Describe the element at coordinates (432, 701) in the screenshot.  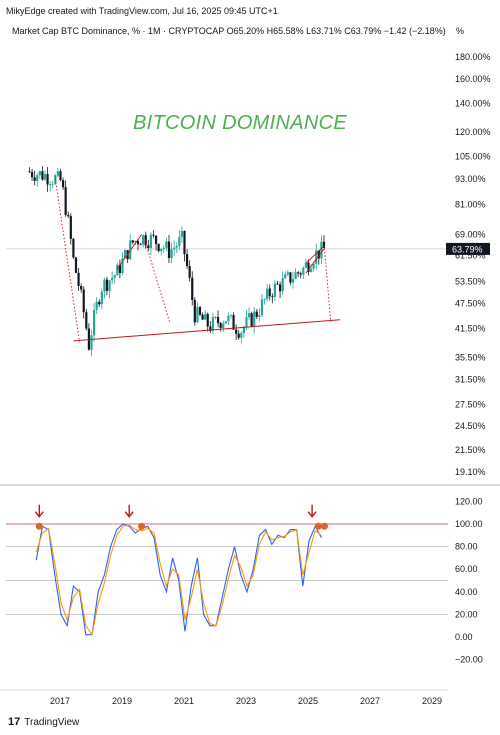
I see `x-tick-label: 2029` at that location.